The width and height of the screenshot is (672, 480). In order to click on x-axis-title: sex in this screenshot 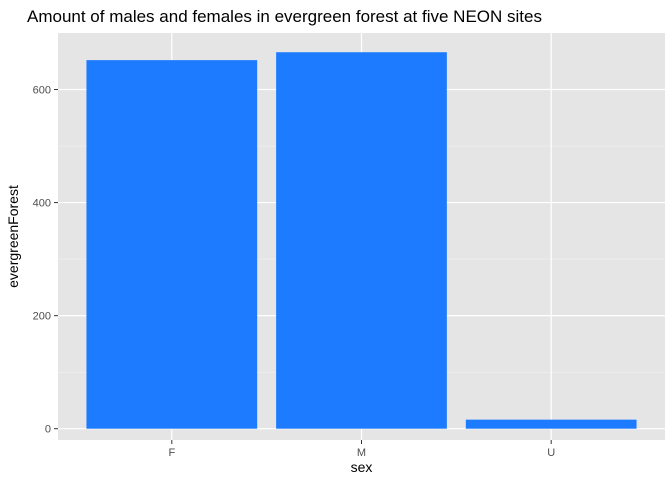, I will do `click(362, 467)`.